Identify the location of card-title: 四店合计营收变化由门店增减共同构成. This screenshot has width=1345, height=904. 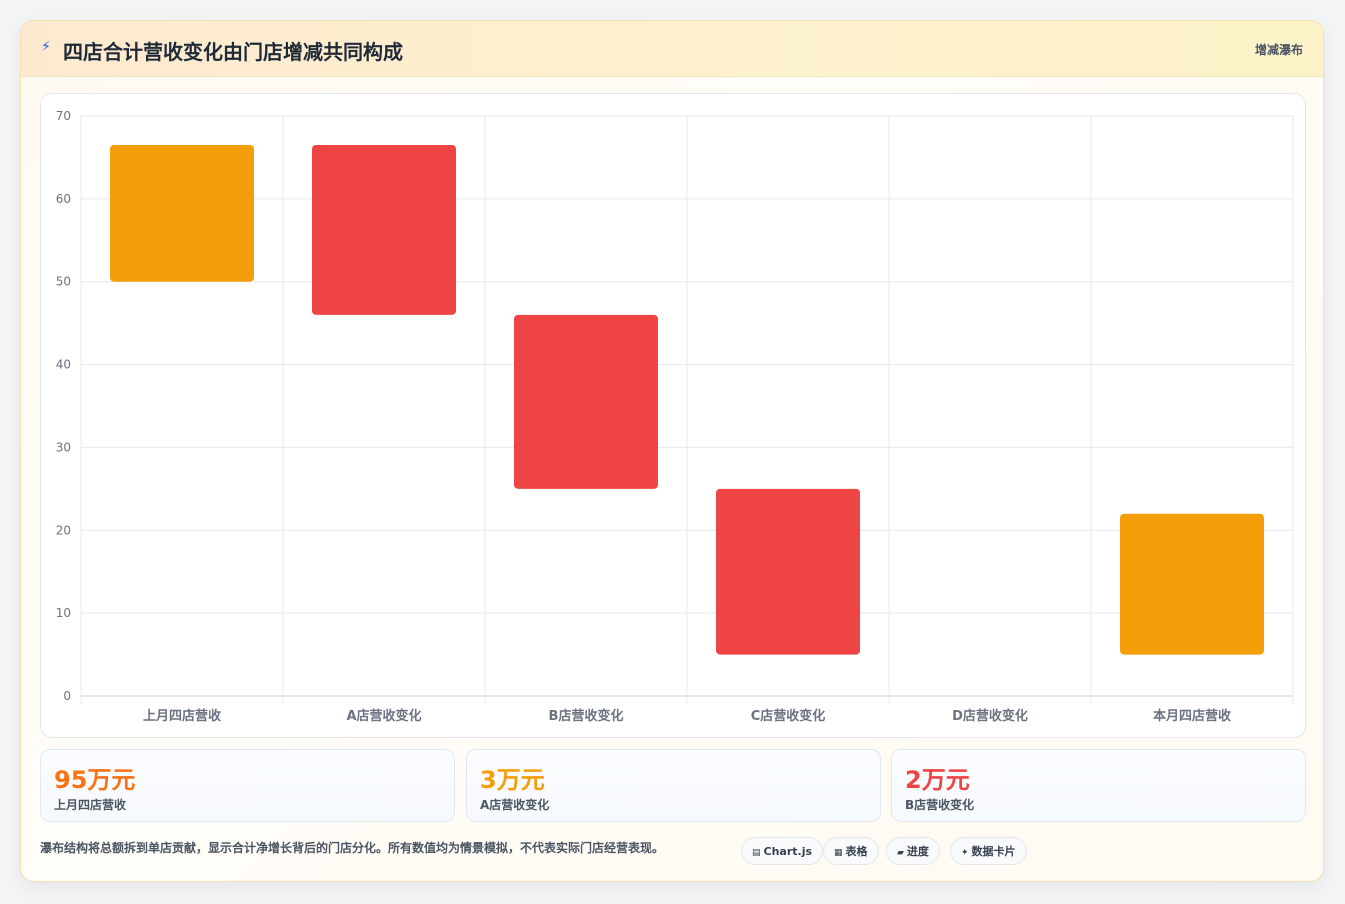
(233, 52).